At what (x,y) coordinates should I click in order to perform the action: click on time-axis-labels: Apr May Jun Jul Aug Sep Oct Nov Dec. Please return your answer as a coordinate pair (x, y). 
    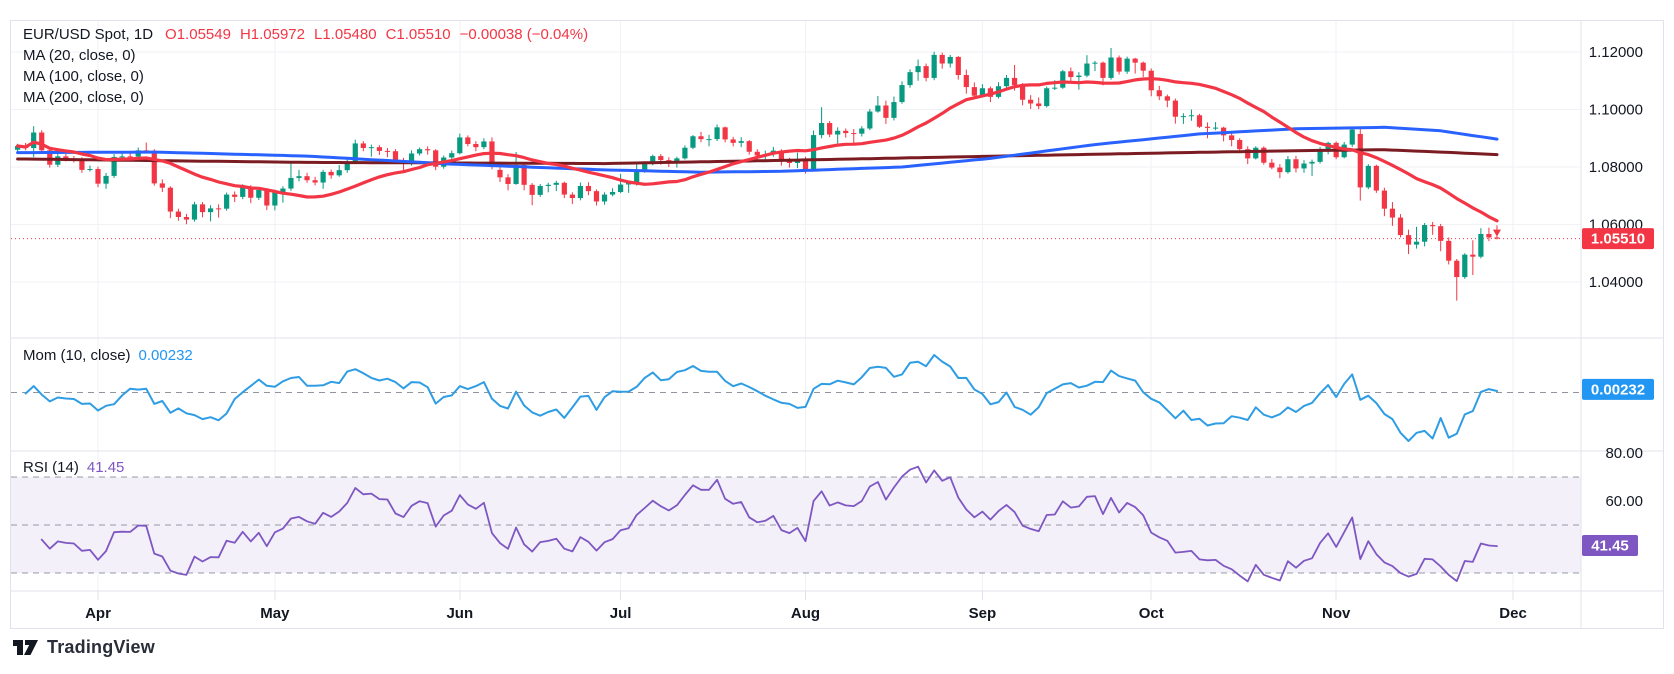
    Looking at the image, I should click on (806, 613).